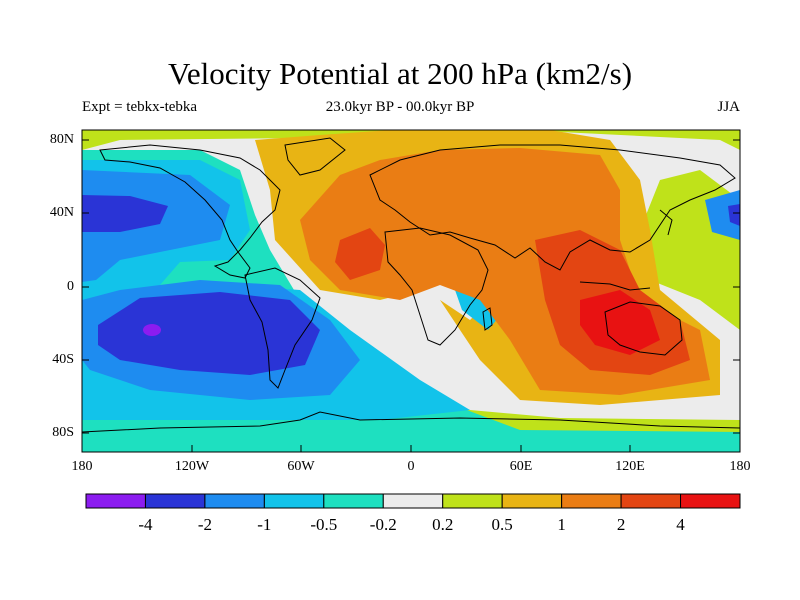 This screenshot has height=600, width=800. I want to click on colorbar-label: 1, so click(561, 524).